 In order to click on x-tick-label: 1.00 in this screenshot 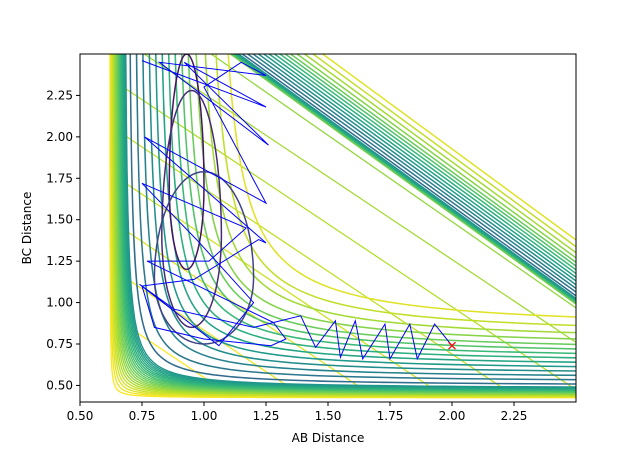, I will do `click(204, 416)`.